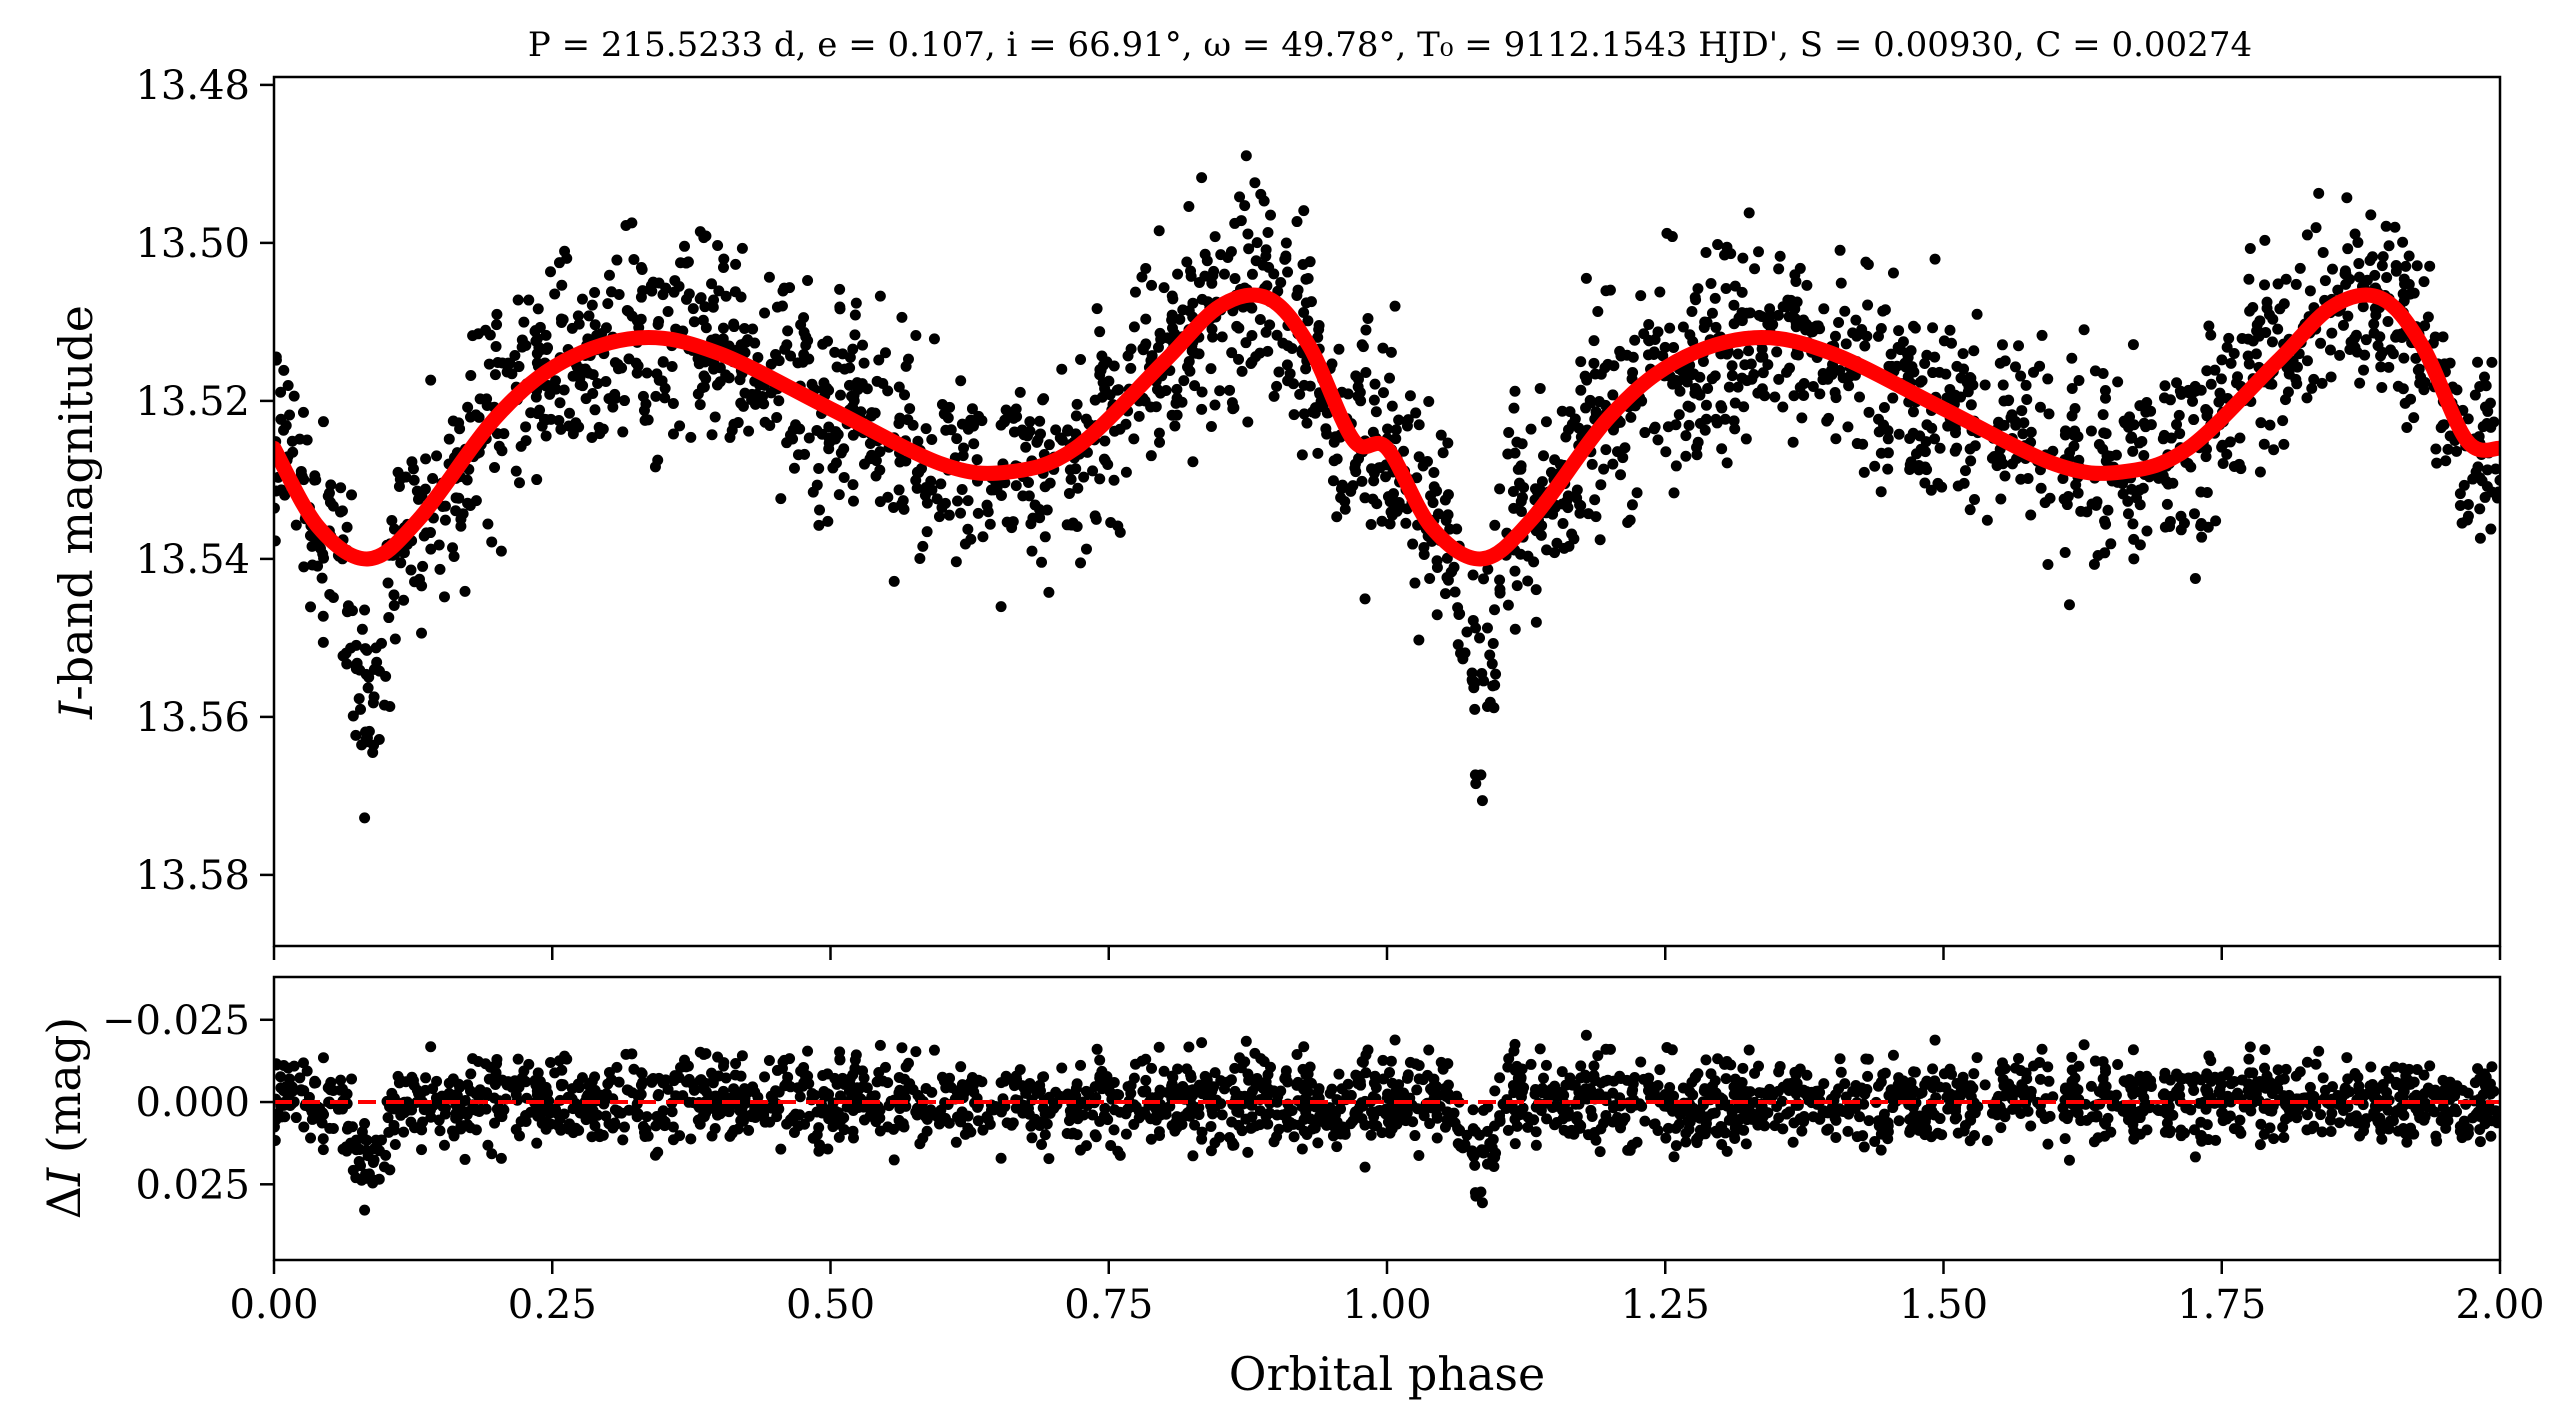  I want to click on y-axis-title-italic: I, so click(76, 710).